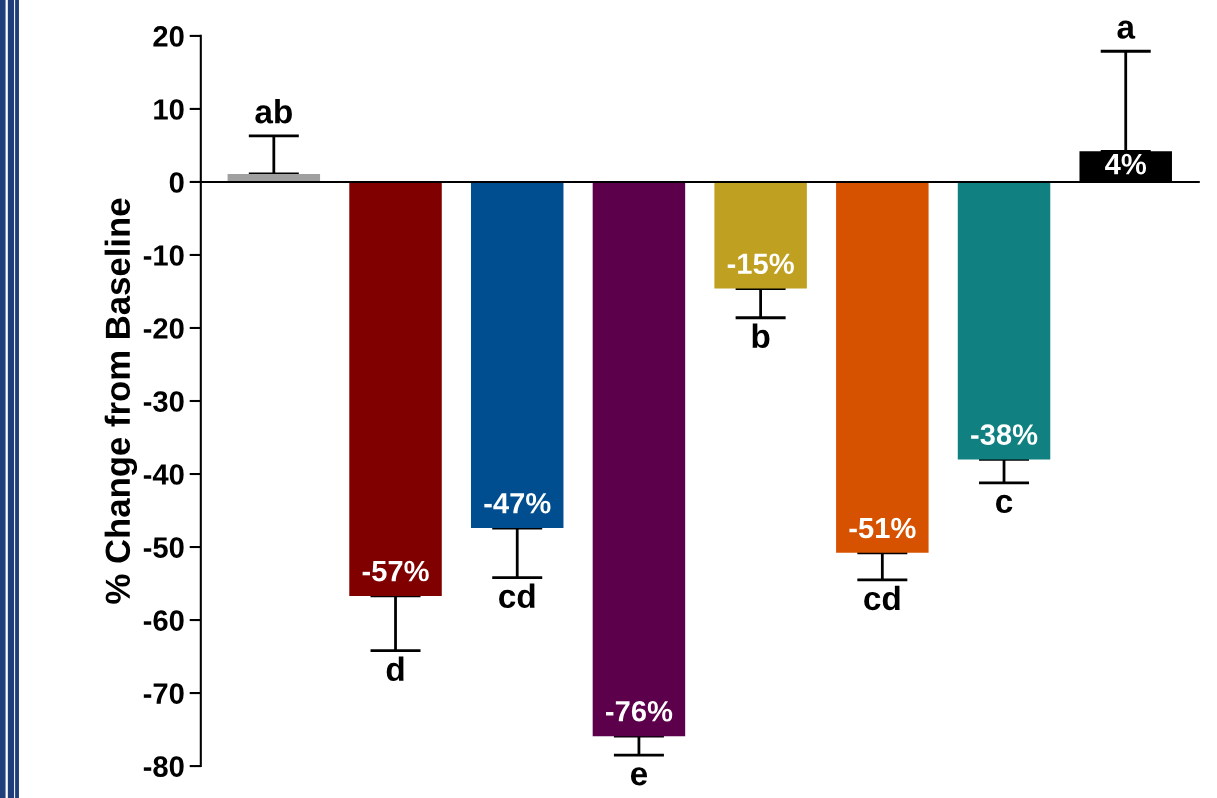  Describe the element at coordinates (761, 336) in the screenshot. I see `annotation: b` at that location.